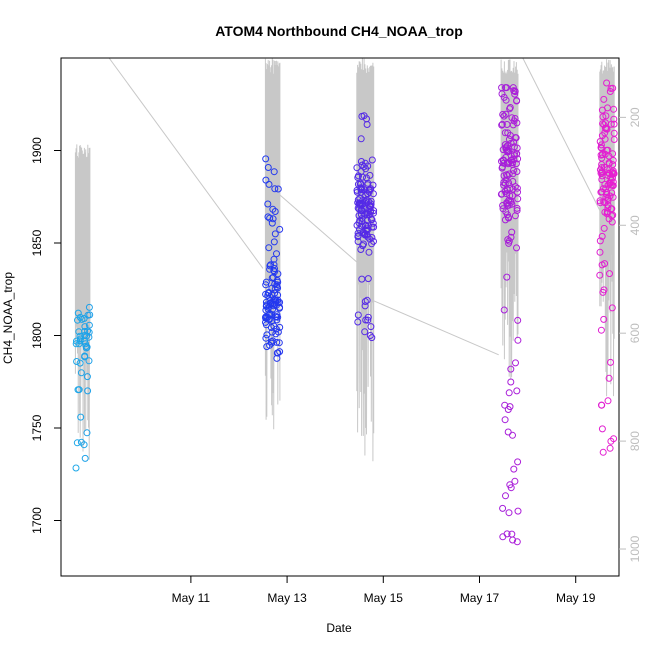 The width and height of the screenshot is (650, 650). What do you see at coordinates (630, 334) in the screenshot?
I see `secondary-y-axis: 200 400 600 800 1000` at bounding box center [630, 334].